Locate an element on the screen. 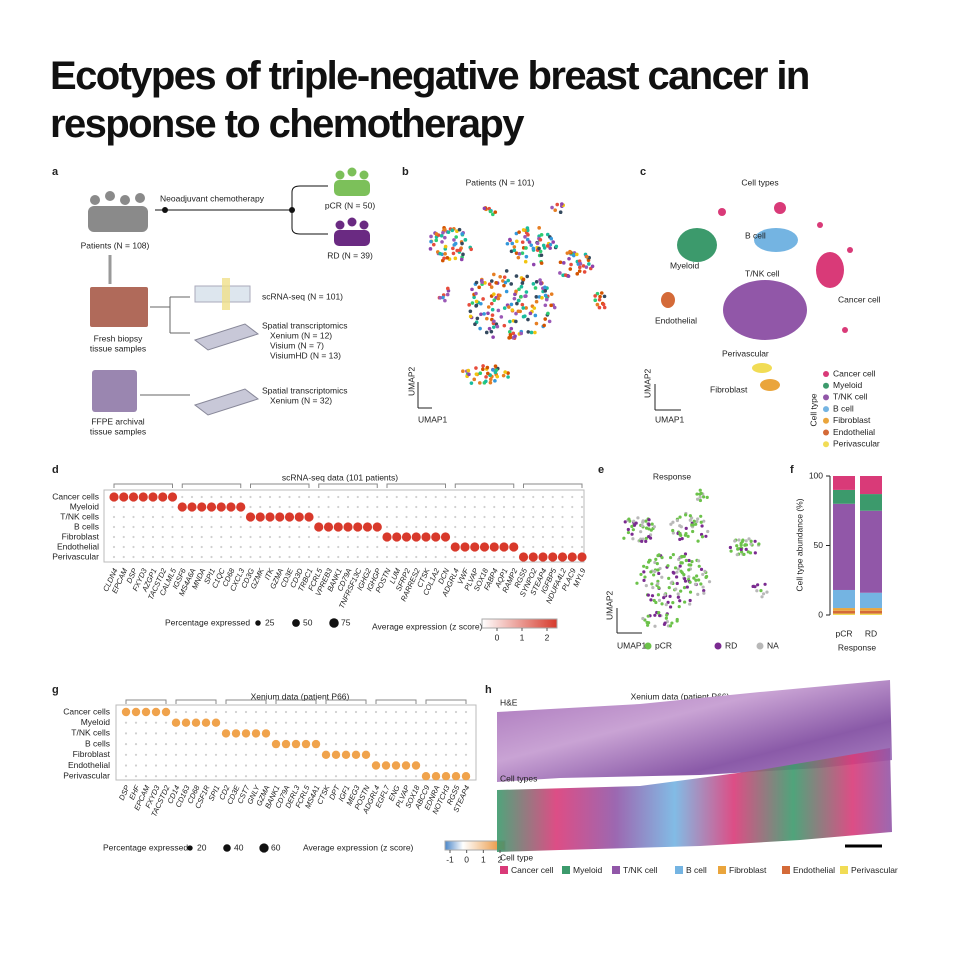  color-legend-label: -1 is located at coordinates (450, 859).